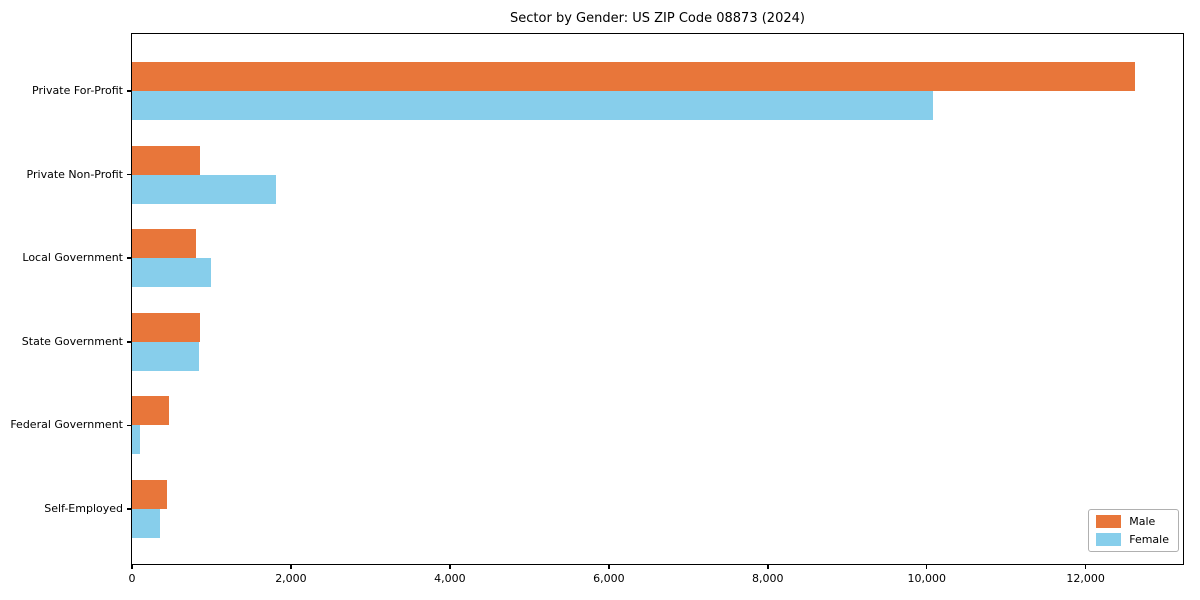 The width and height of the screenshot is (1200, 600). Describe the element at coordinates (657, 174) in the screenshot. I see `bar-group-private-non-profit` at that location.